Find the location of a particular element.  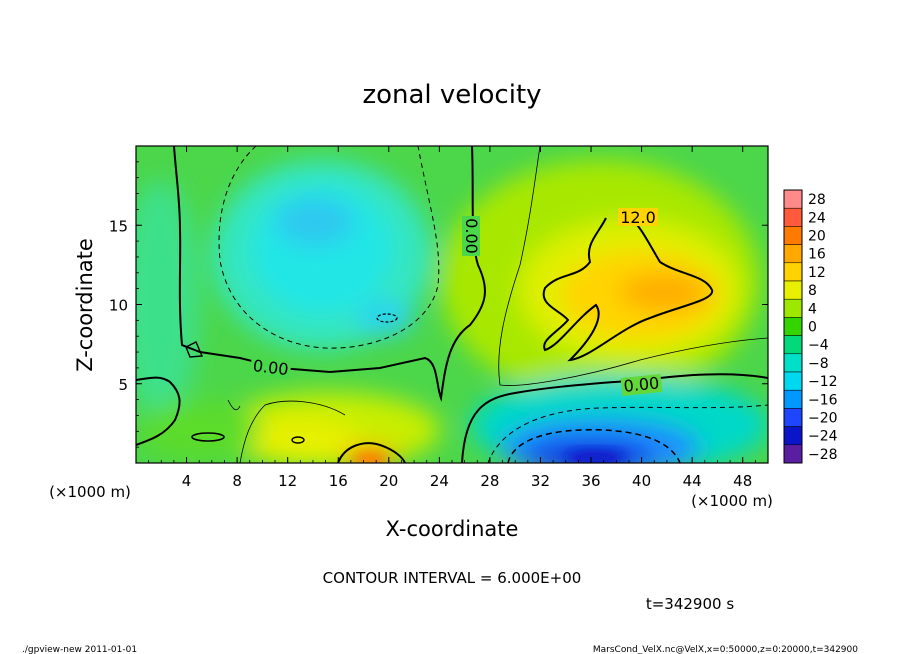

y-tick-label: 15 is located at coordinates (118, 226).